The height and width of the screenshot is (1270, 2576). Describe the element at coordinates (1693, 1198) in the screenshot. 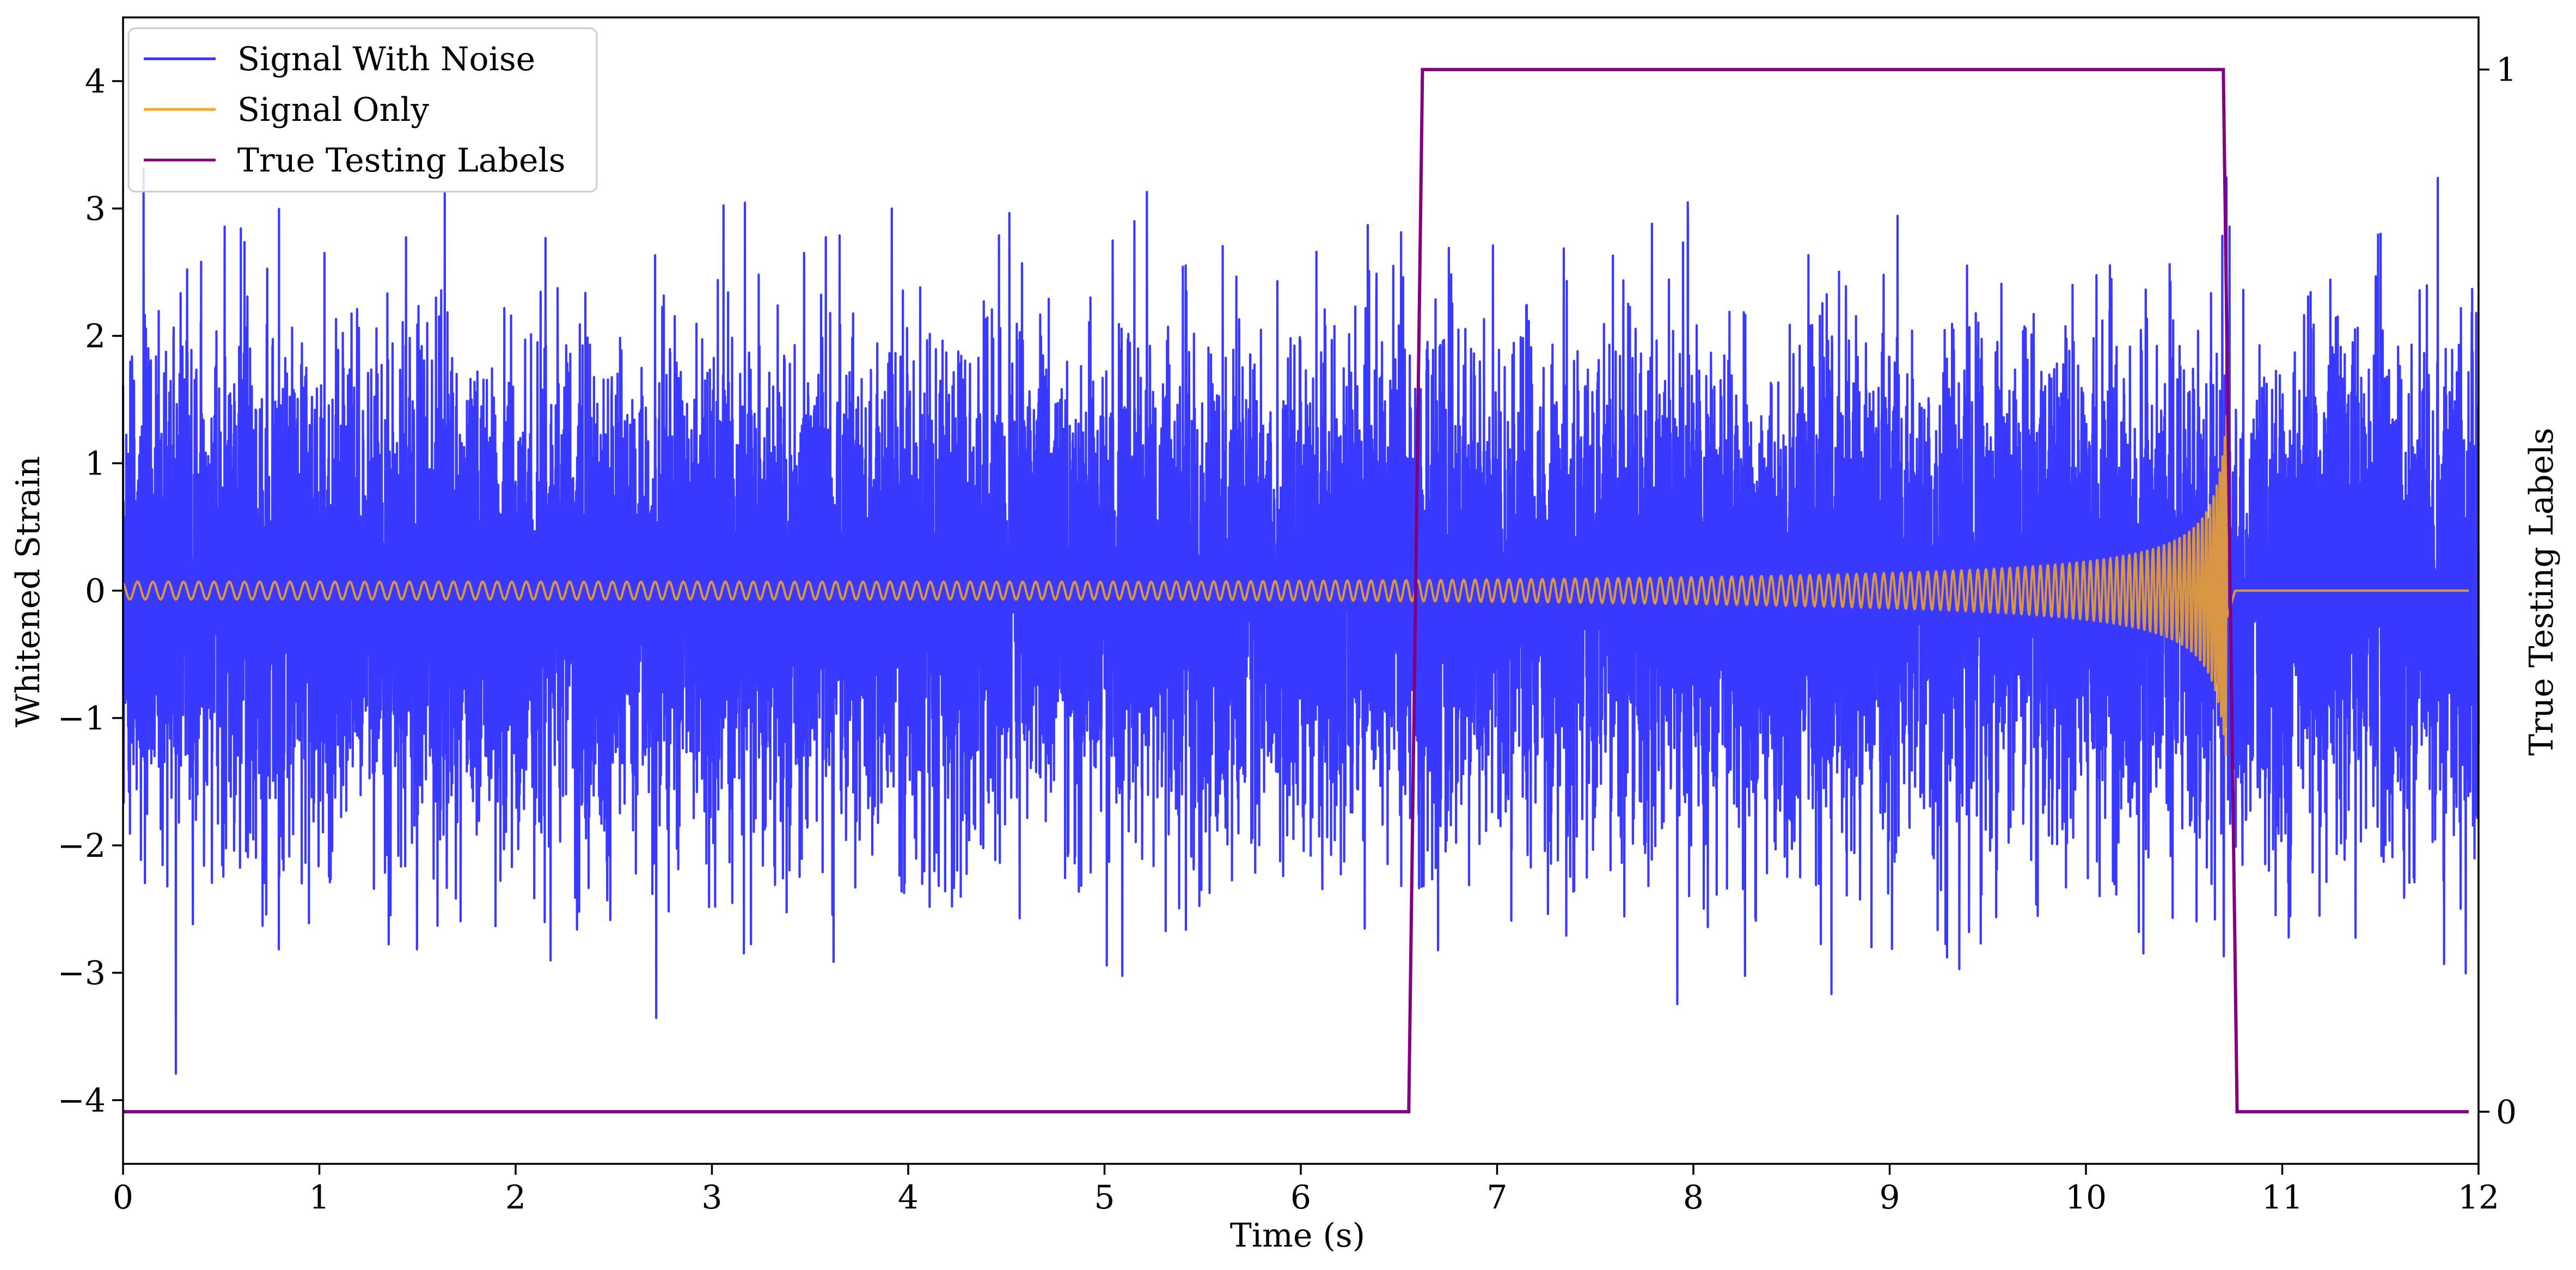

I see `x-tick-label: 8` at that location.